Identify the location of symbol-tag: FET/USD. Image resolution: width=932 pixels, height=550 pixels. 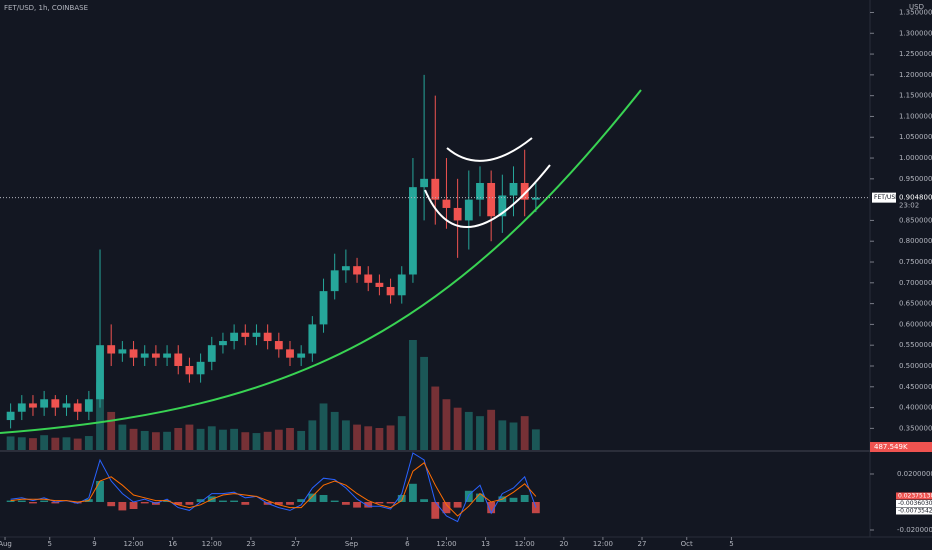
(887, 197).